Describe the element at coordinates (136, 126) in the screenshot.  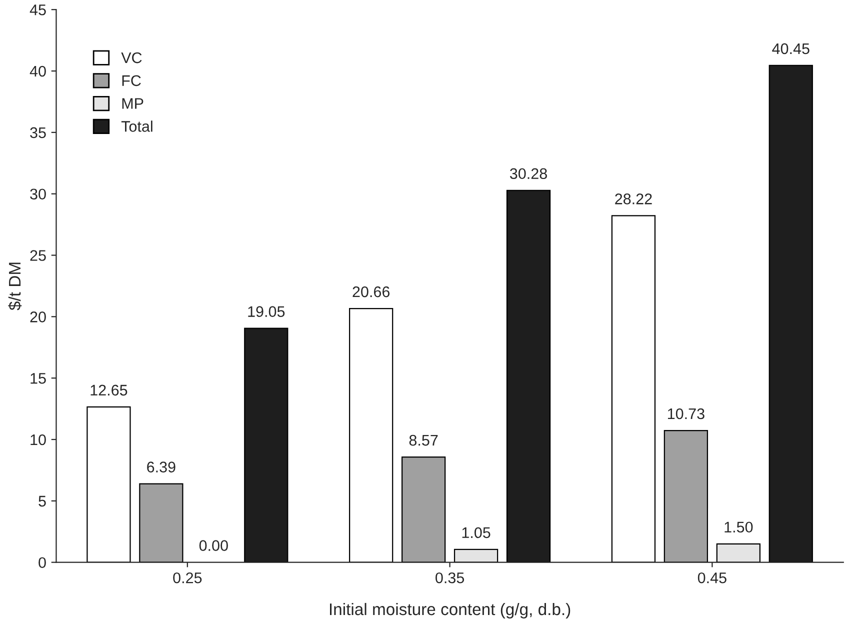
I see `legend-label: Total` at that location.